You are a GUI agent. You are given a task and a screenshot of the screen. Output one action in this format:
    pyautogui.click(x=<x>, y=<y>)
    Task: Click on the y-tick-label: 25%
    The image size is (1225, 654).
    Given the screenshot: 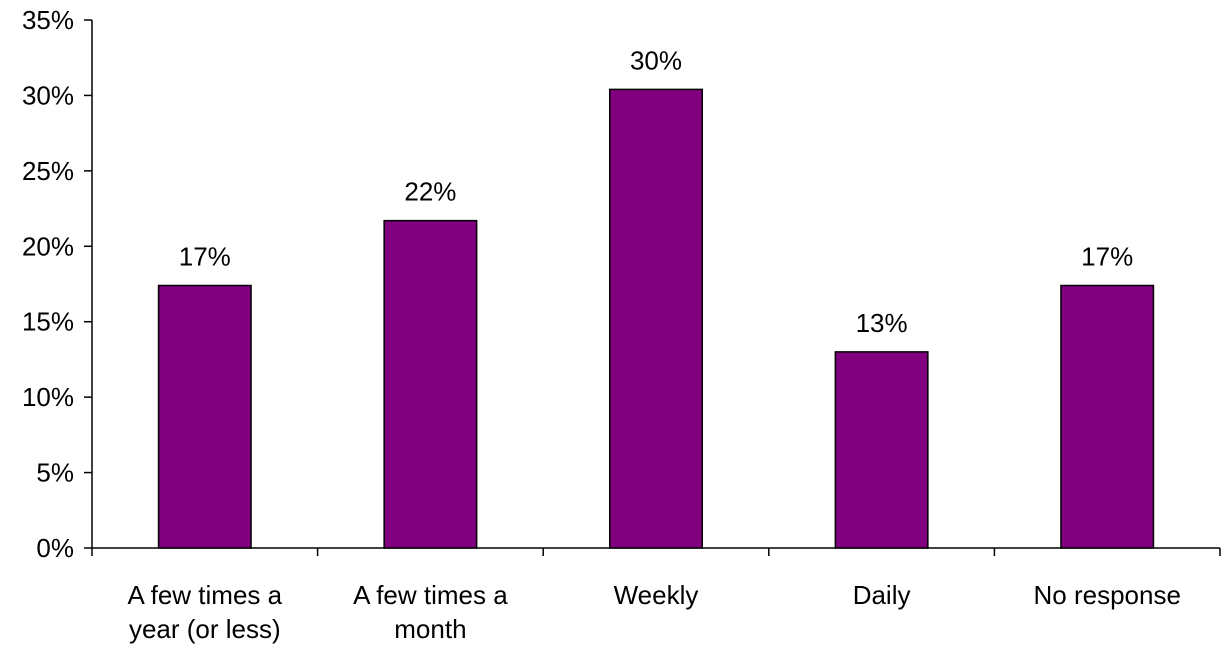 What is the action you would take?
    pyautogui.click(x=48, y=171)
    